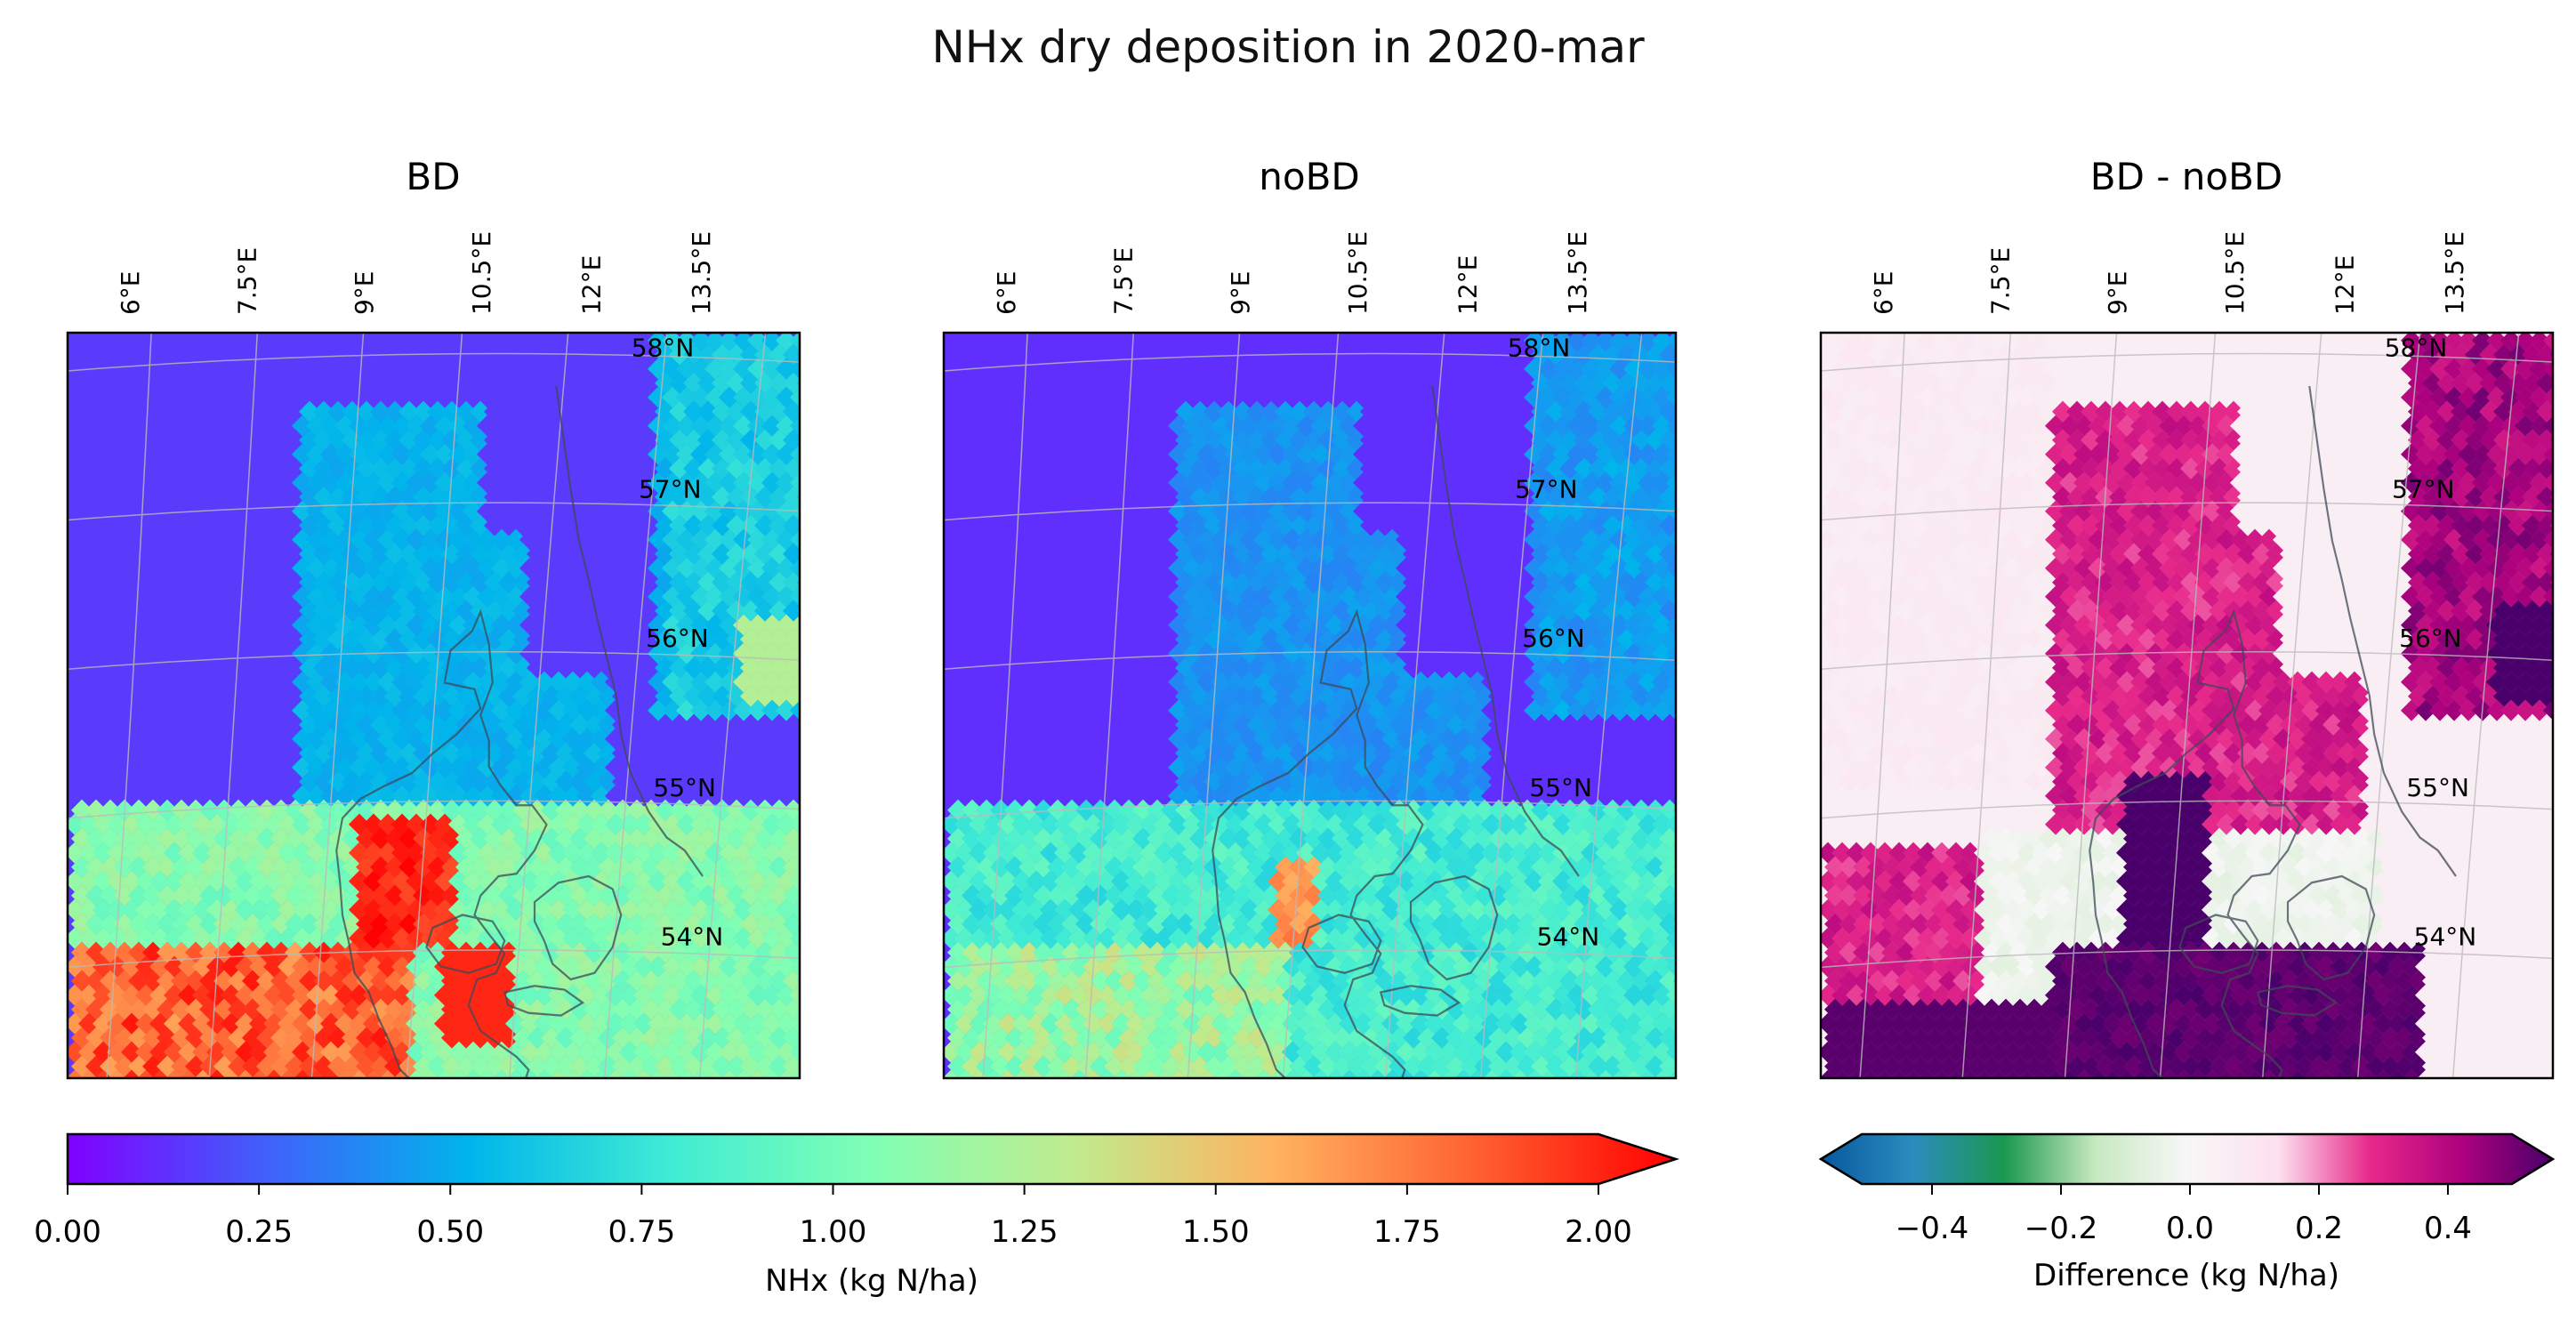 This screenshot has height=1329, width=2576. Describe the element at coordinates (1216, 1232) in the screenshot. I see `colorbar-abs-tick: 1.50` at that location.